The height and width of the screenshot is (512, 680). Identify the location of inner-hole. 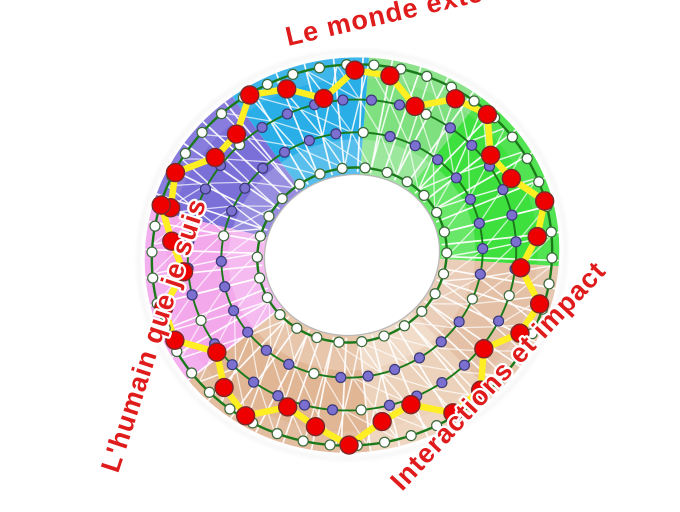
(352, 255).